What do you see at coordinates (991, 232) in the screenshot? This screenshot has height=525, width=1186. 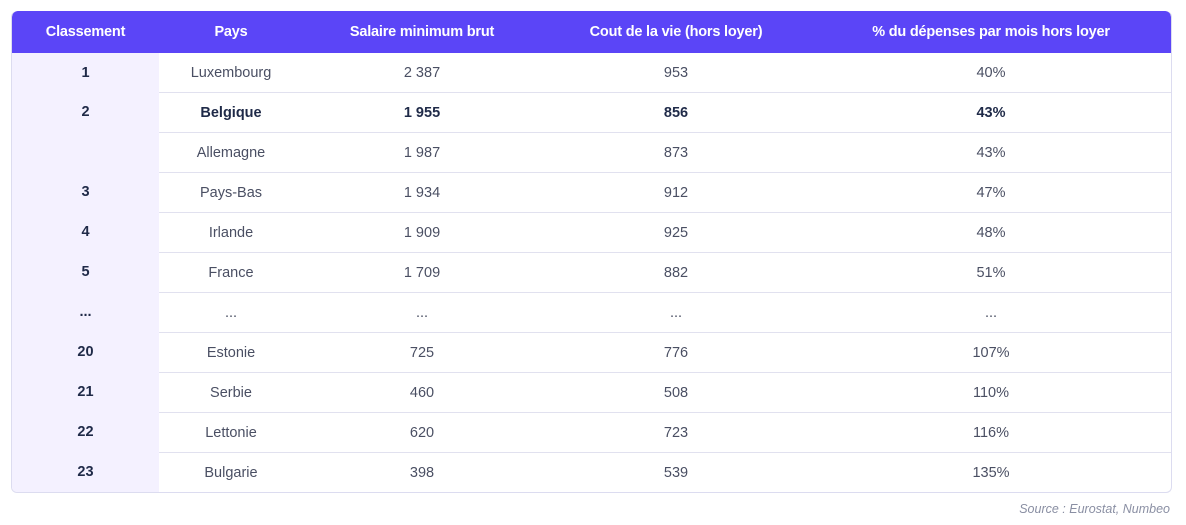 I see `cell-spending-percentage: 48%` at bounding box center [991, 232].